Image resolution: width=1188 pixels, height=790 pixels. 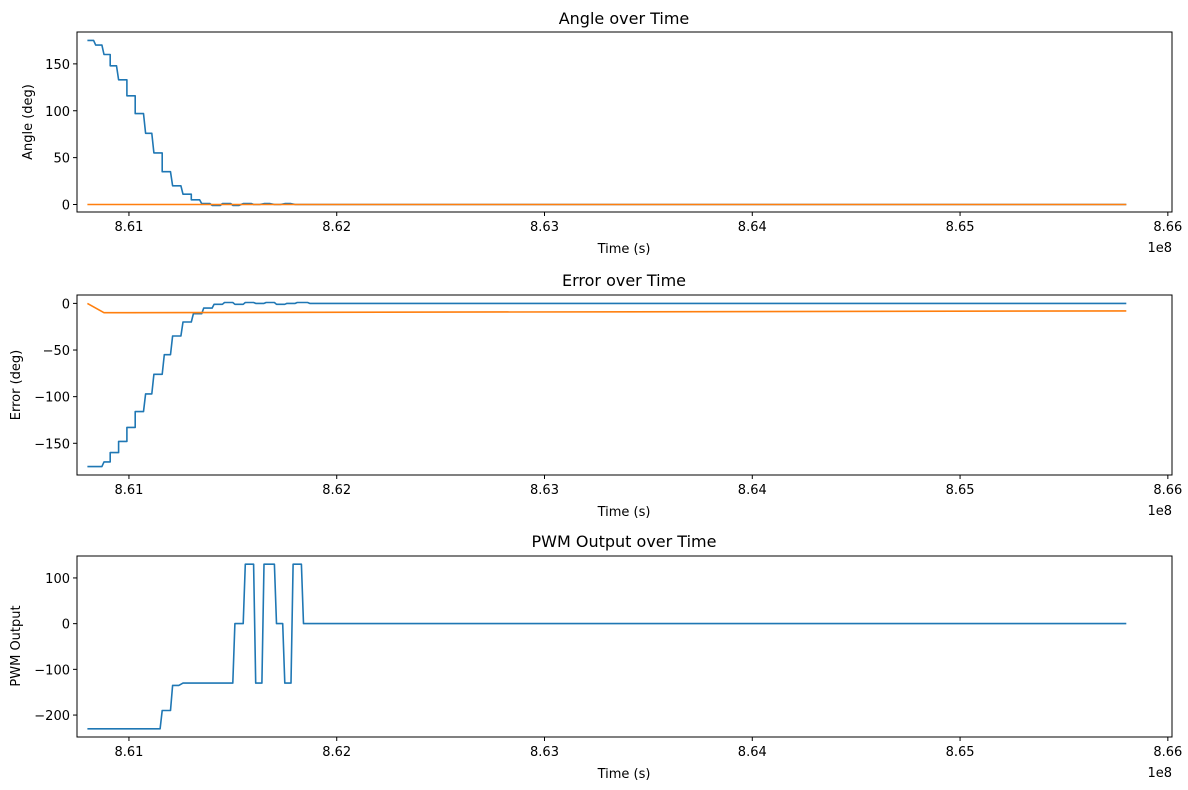 What do you see at coordinates (57, 65) in the screenshot?
I see `y-tick-label: 150` at bounding box center [57, 65].